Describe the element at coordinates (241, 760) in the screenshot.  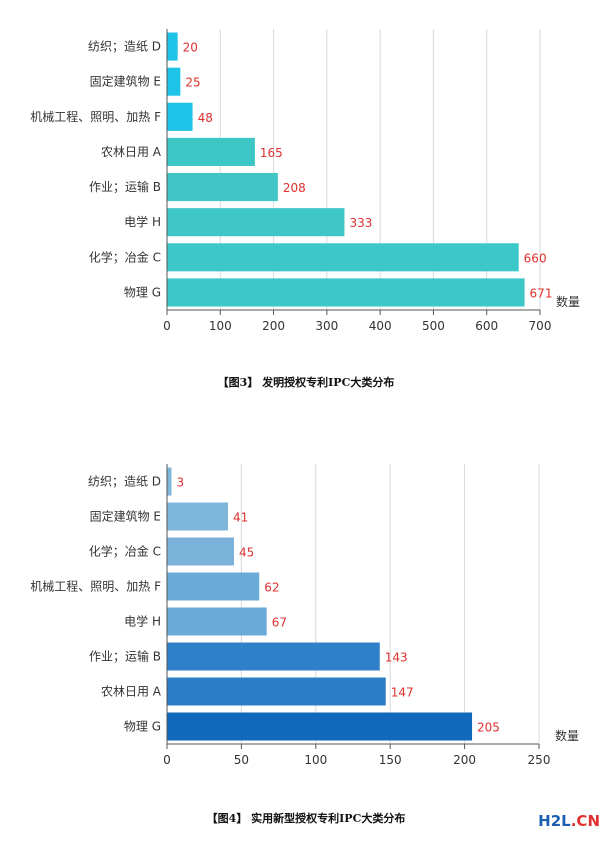
I see `x-tick-label: 50` at that location.